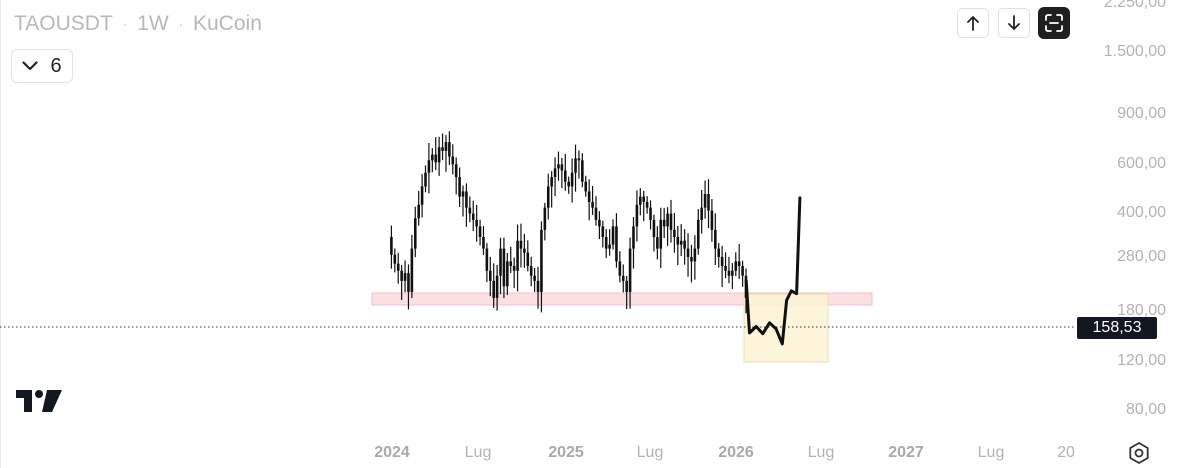 This screenshot has width=1200, height=468. Describe the element at coordinates (63, 23) in the screenshot. I see `symbol-label: TAOUSDT` at that location.